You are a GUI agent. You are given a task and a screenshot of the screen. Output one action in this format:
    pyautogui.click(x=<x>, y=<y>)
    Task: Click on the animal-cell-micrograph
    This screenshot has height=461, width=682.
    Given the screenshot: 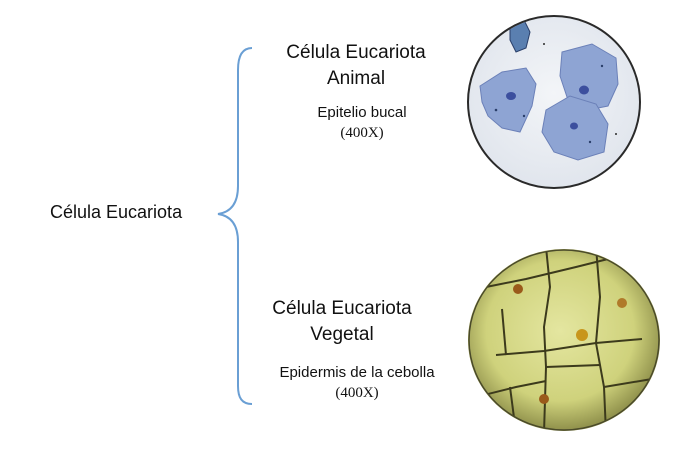 What is the action you would take?
    pyautogui.click(x=554, y=102)
    